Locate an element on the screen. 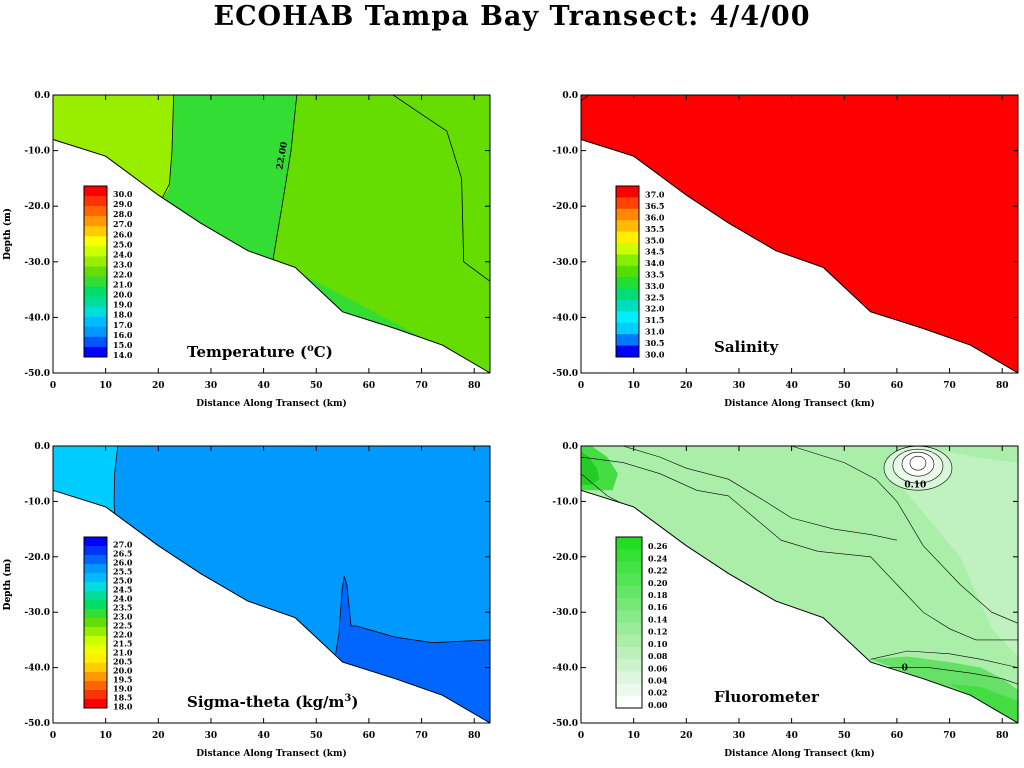  panel-title-part: Fluorometer is located at coordinates (767, 697).